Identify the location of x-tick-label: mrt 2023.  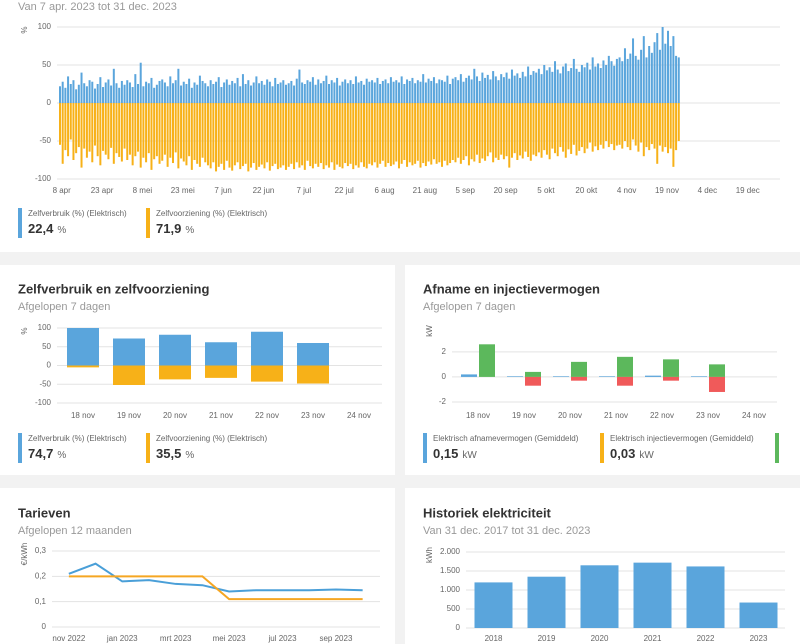
(176, 638).